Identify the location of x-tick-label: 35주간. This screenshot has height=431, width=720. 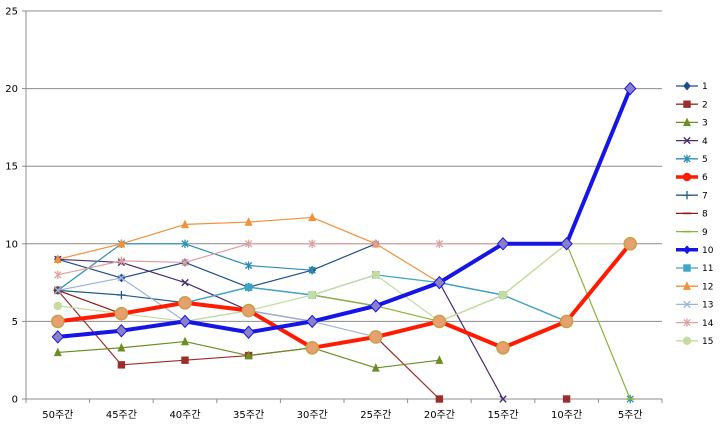
(248, 415).